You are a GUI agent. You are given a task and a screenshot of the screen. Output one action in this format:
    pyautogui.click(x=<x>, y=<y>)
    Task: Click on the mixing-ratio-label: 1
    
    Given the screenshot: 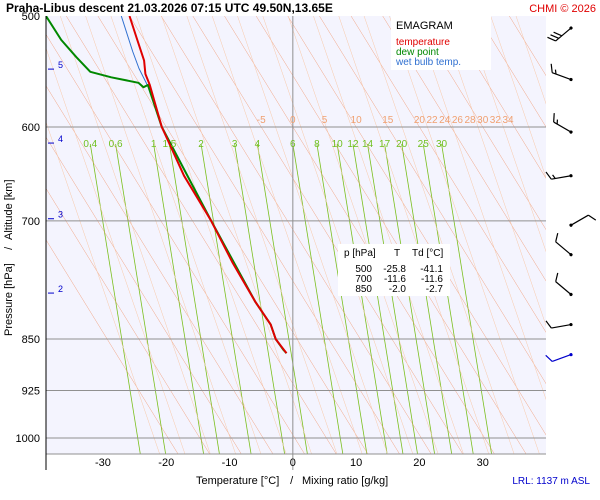 What is the action you would take?
    pyautogui.click(x=154, y=144)
    